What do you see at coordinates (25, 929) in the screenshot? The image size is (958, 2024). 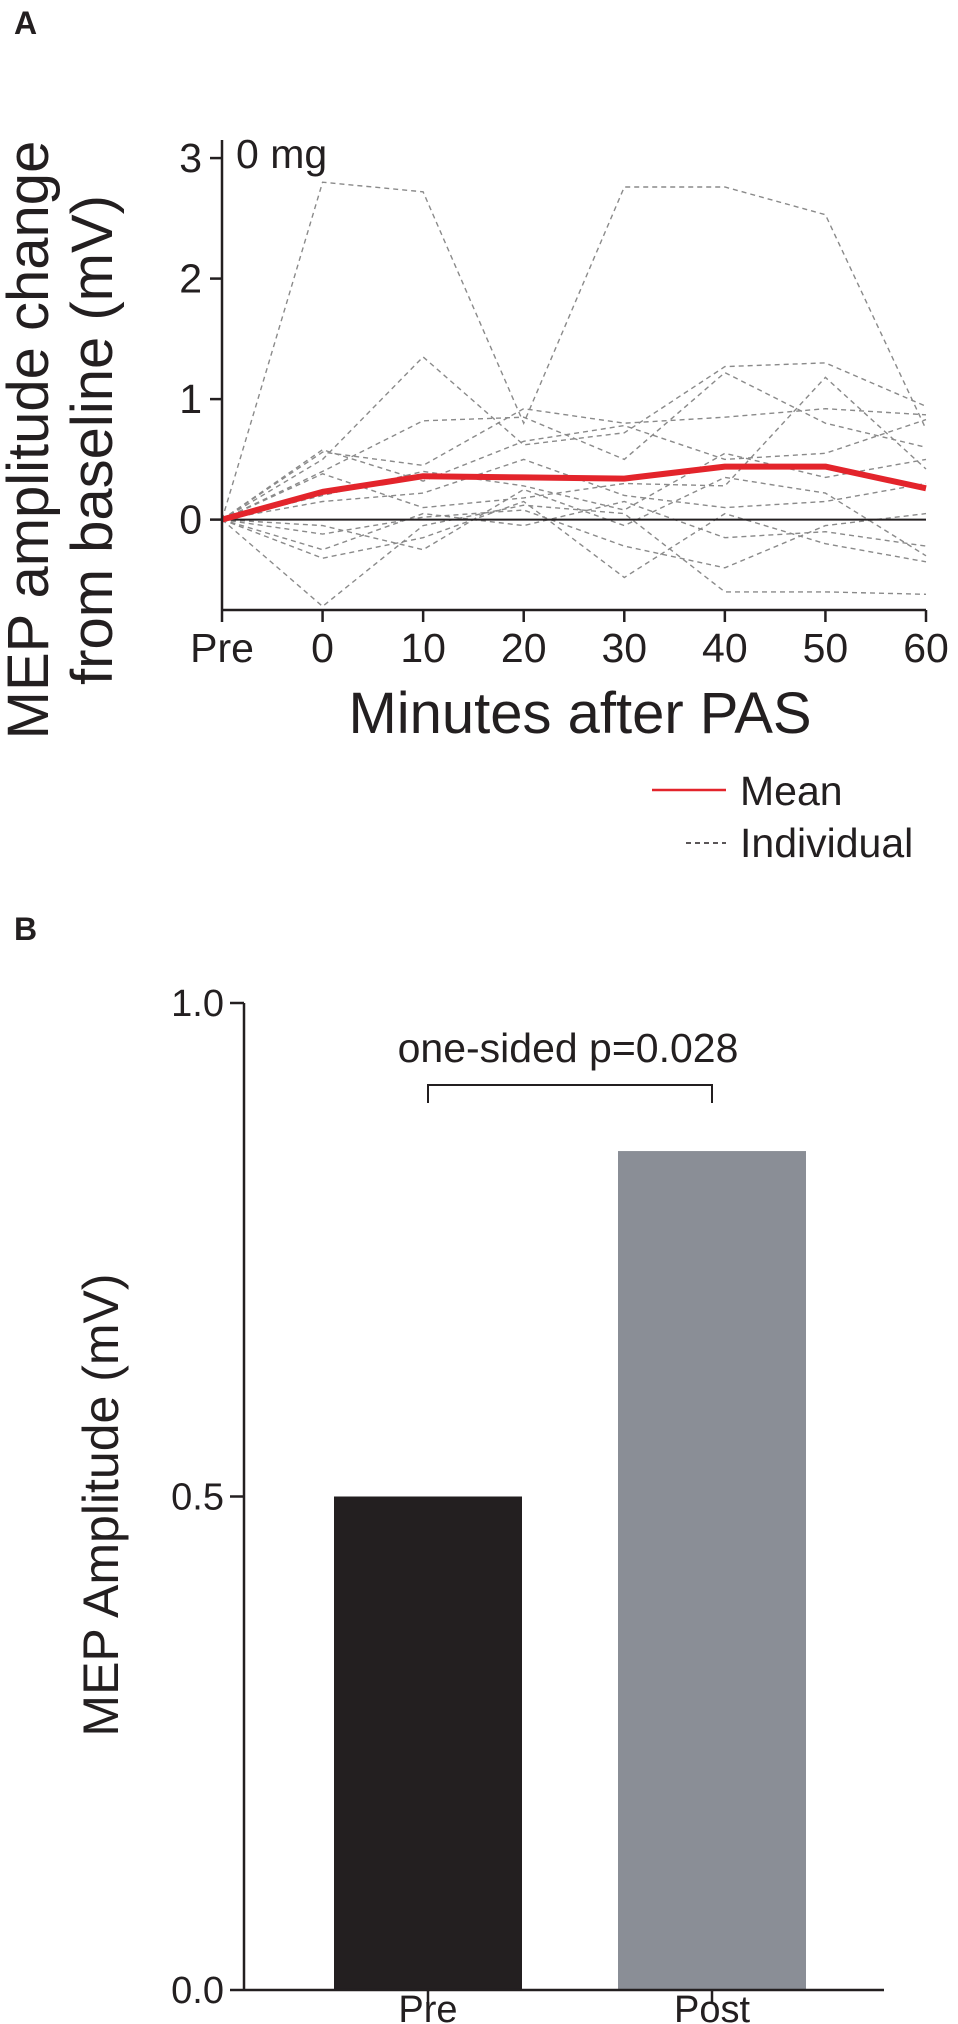 I see `panel-letter-b: B` at bounding box center [25, 929].